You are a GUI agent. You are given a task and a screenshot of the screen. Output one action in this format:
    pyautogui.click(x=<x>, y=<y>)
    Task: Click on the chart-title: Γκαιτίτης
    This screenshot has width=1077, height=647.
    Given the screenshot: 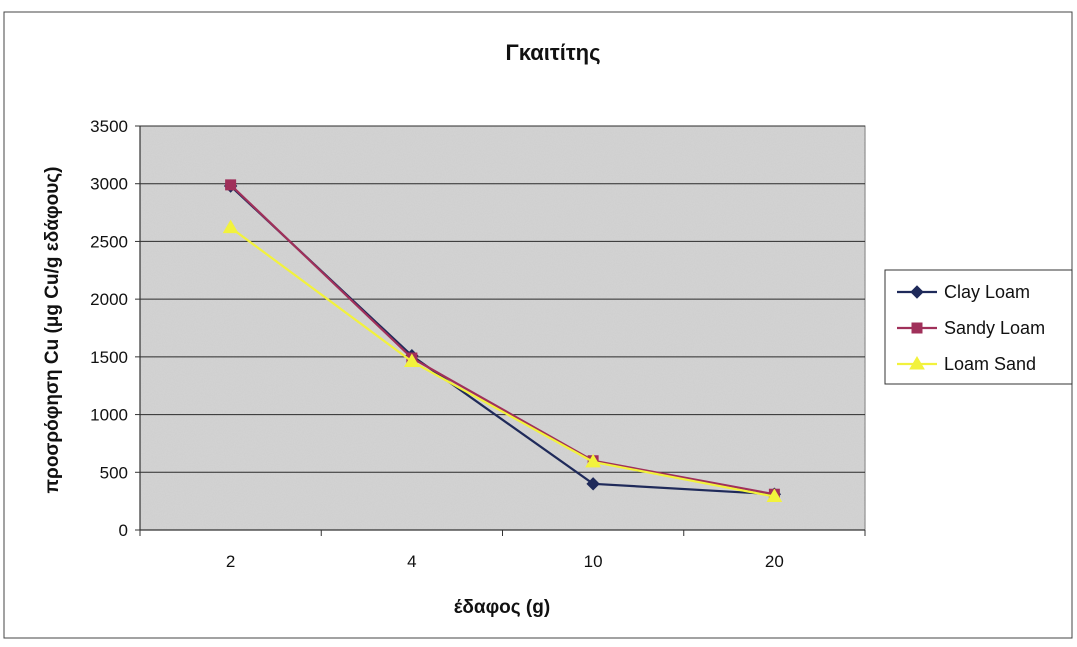 What is the action you would take?
    pyautogui.click(x=552, y=52)
    